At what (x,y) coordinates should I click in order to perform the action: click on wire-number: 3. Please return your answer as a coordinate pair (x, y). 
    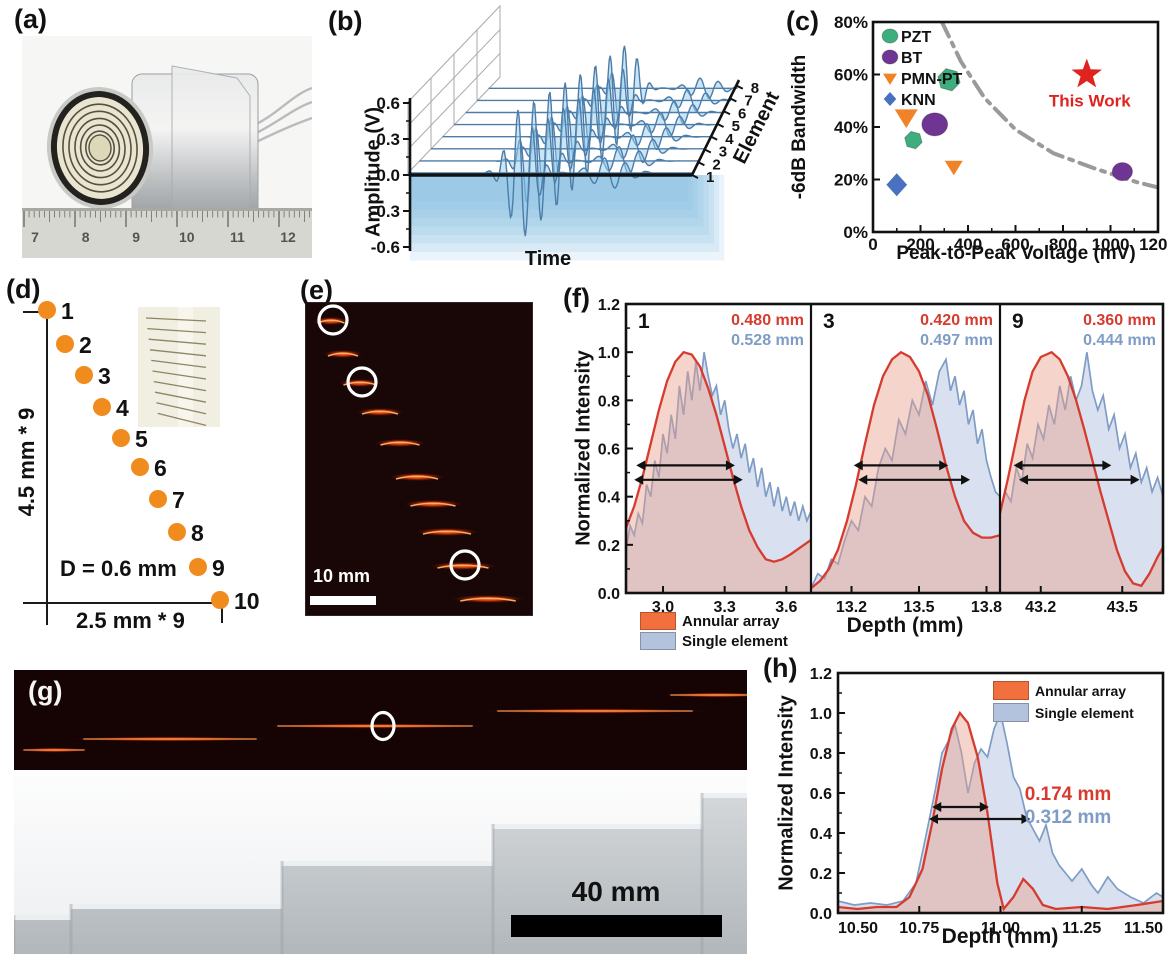
    Looking at the image, I should click on (829, 321).